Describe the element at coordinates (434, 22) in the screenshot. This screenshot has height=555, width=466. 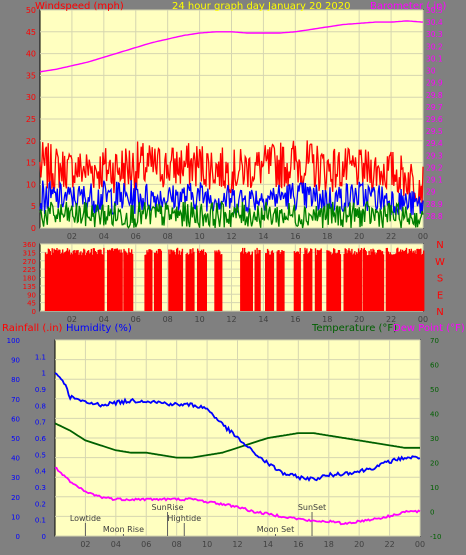
I see `barometer-tick-label: 30.4` at that location.